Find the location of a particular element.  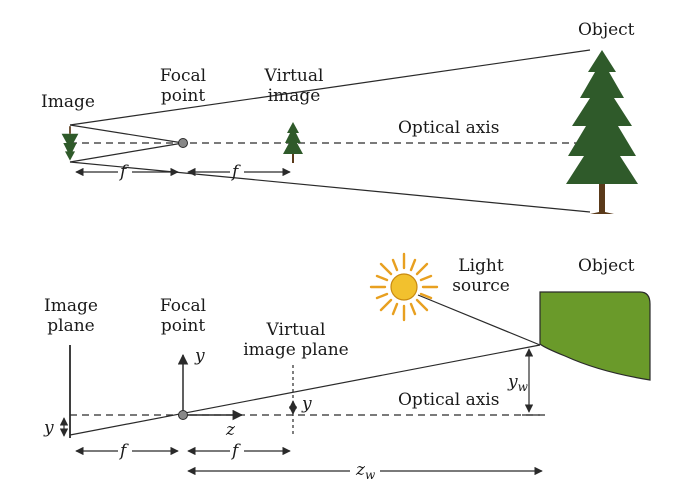

light-source-label-line1: Light is located at coordinates (481, 266).